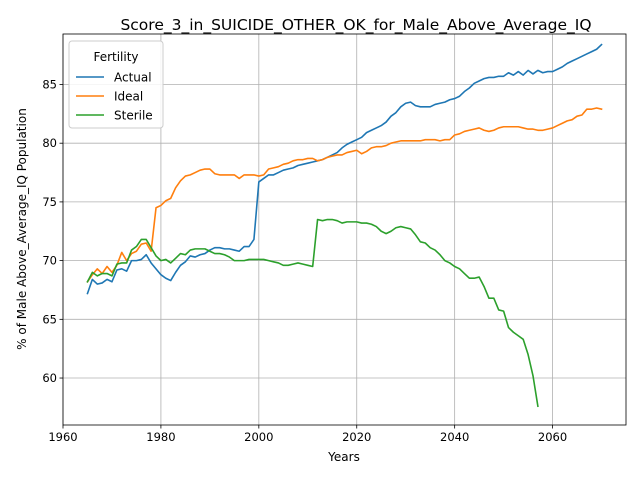 The image size is (640, 480). I want to click on legend-box, so click(116, 84).